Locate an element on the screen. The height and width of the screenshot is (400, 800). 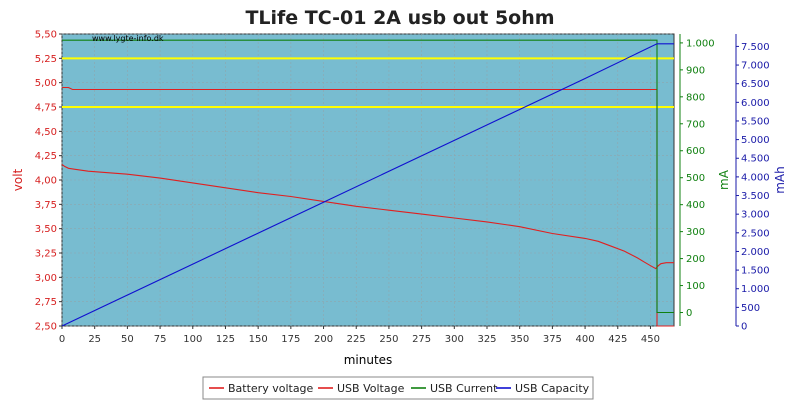
x-tick-label: 225 is located at coordinates (356, 339).